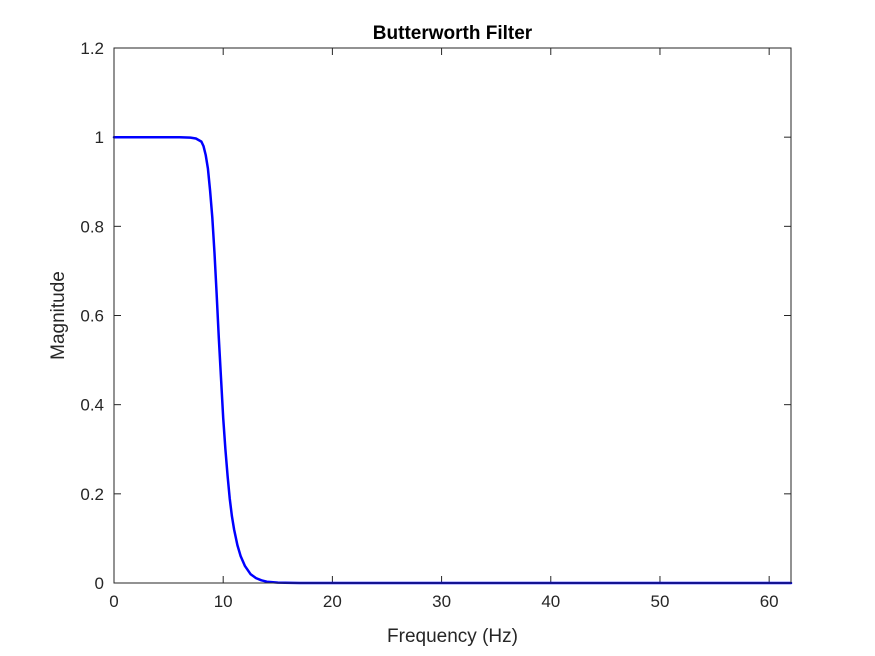 The height and width of the screenshot is (656, 875). Describe the element at coordinates (99, 137) in the screenshot. I see `y-tick-label: 1` at that location.